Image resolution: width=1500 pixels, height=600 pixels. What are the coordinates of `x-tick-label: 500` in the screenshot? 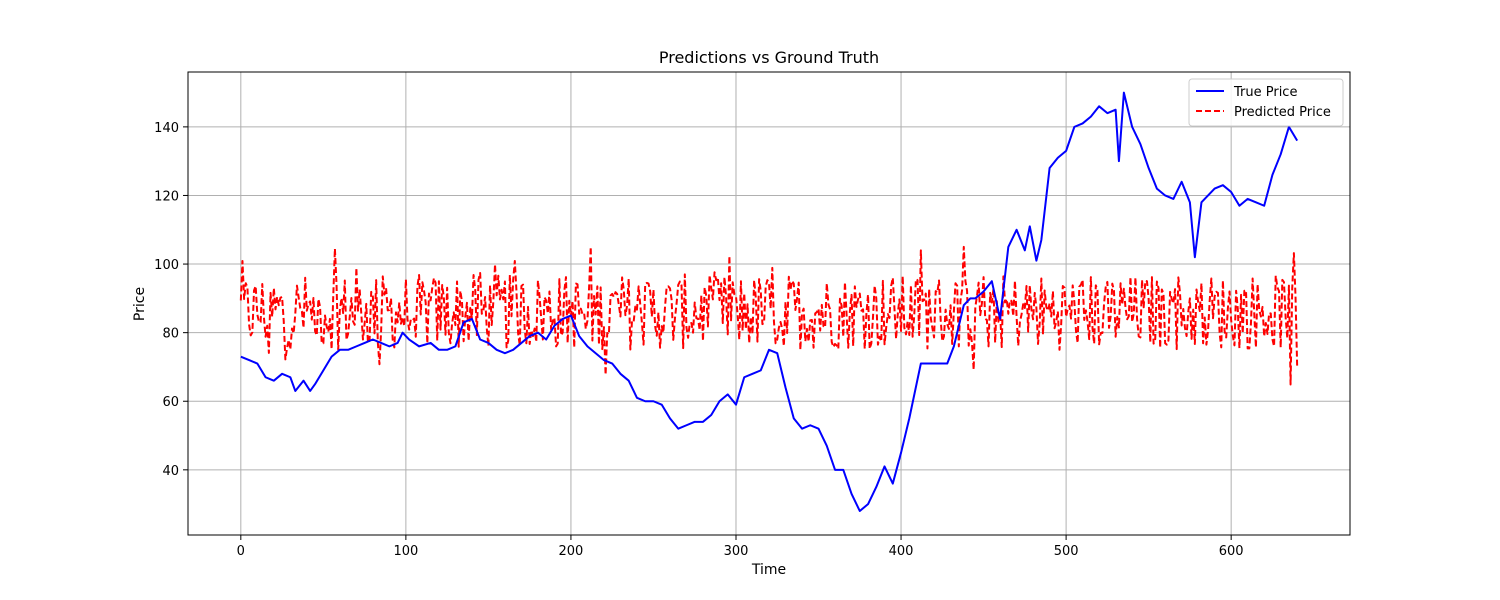 It's located at (1066, 551).